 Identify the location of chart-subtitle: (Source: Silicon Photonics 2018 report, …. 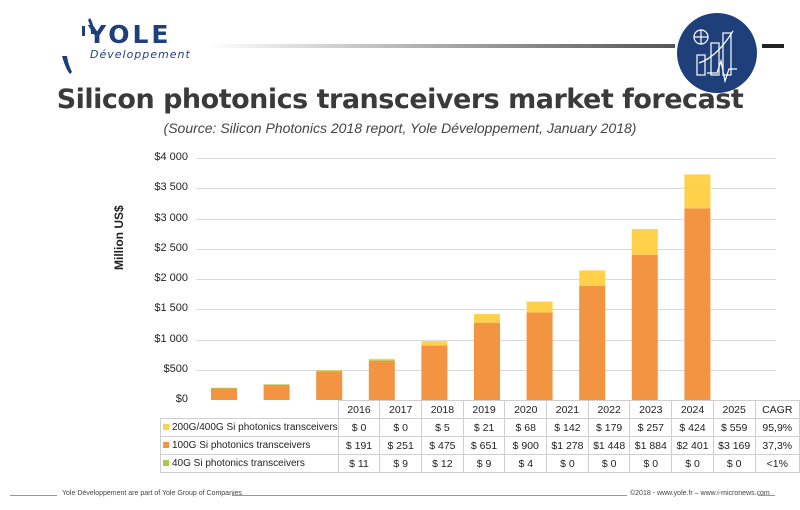
(400, 128).